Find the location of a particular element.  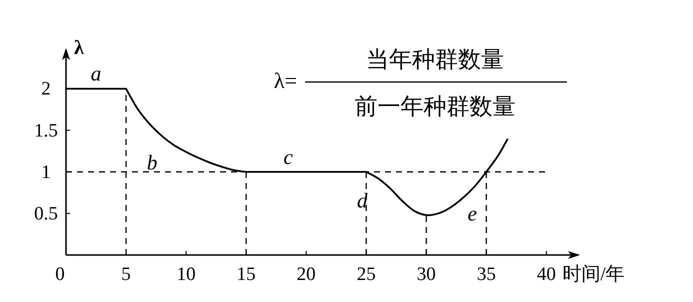

x-tick-label: 35 is located at coordinates (486, 274).